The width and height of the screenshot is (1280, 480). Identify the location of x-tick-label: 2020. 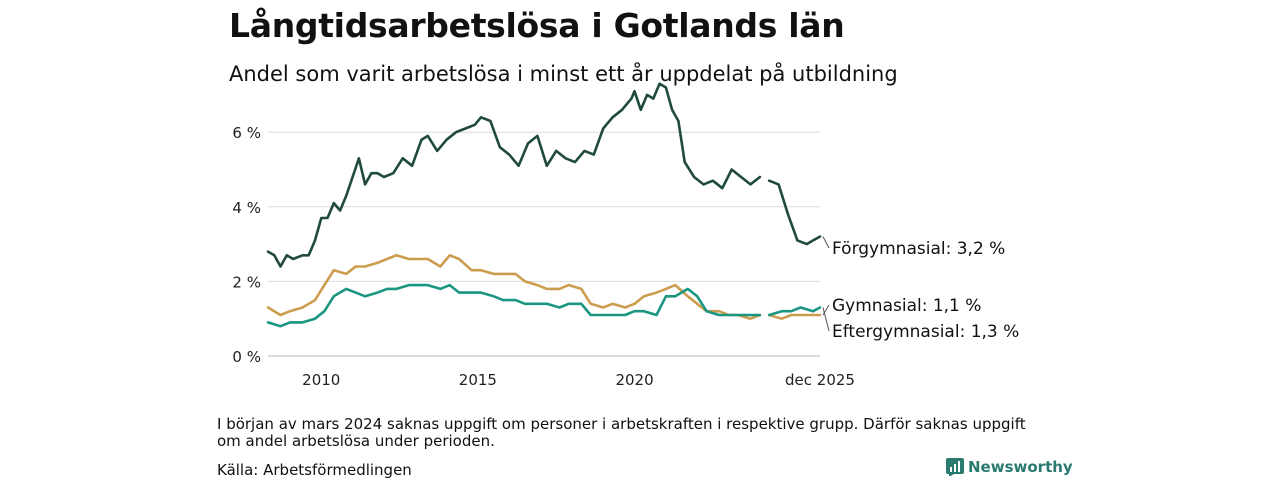
(634, 380).